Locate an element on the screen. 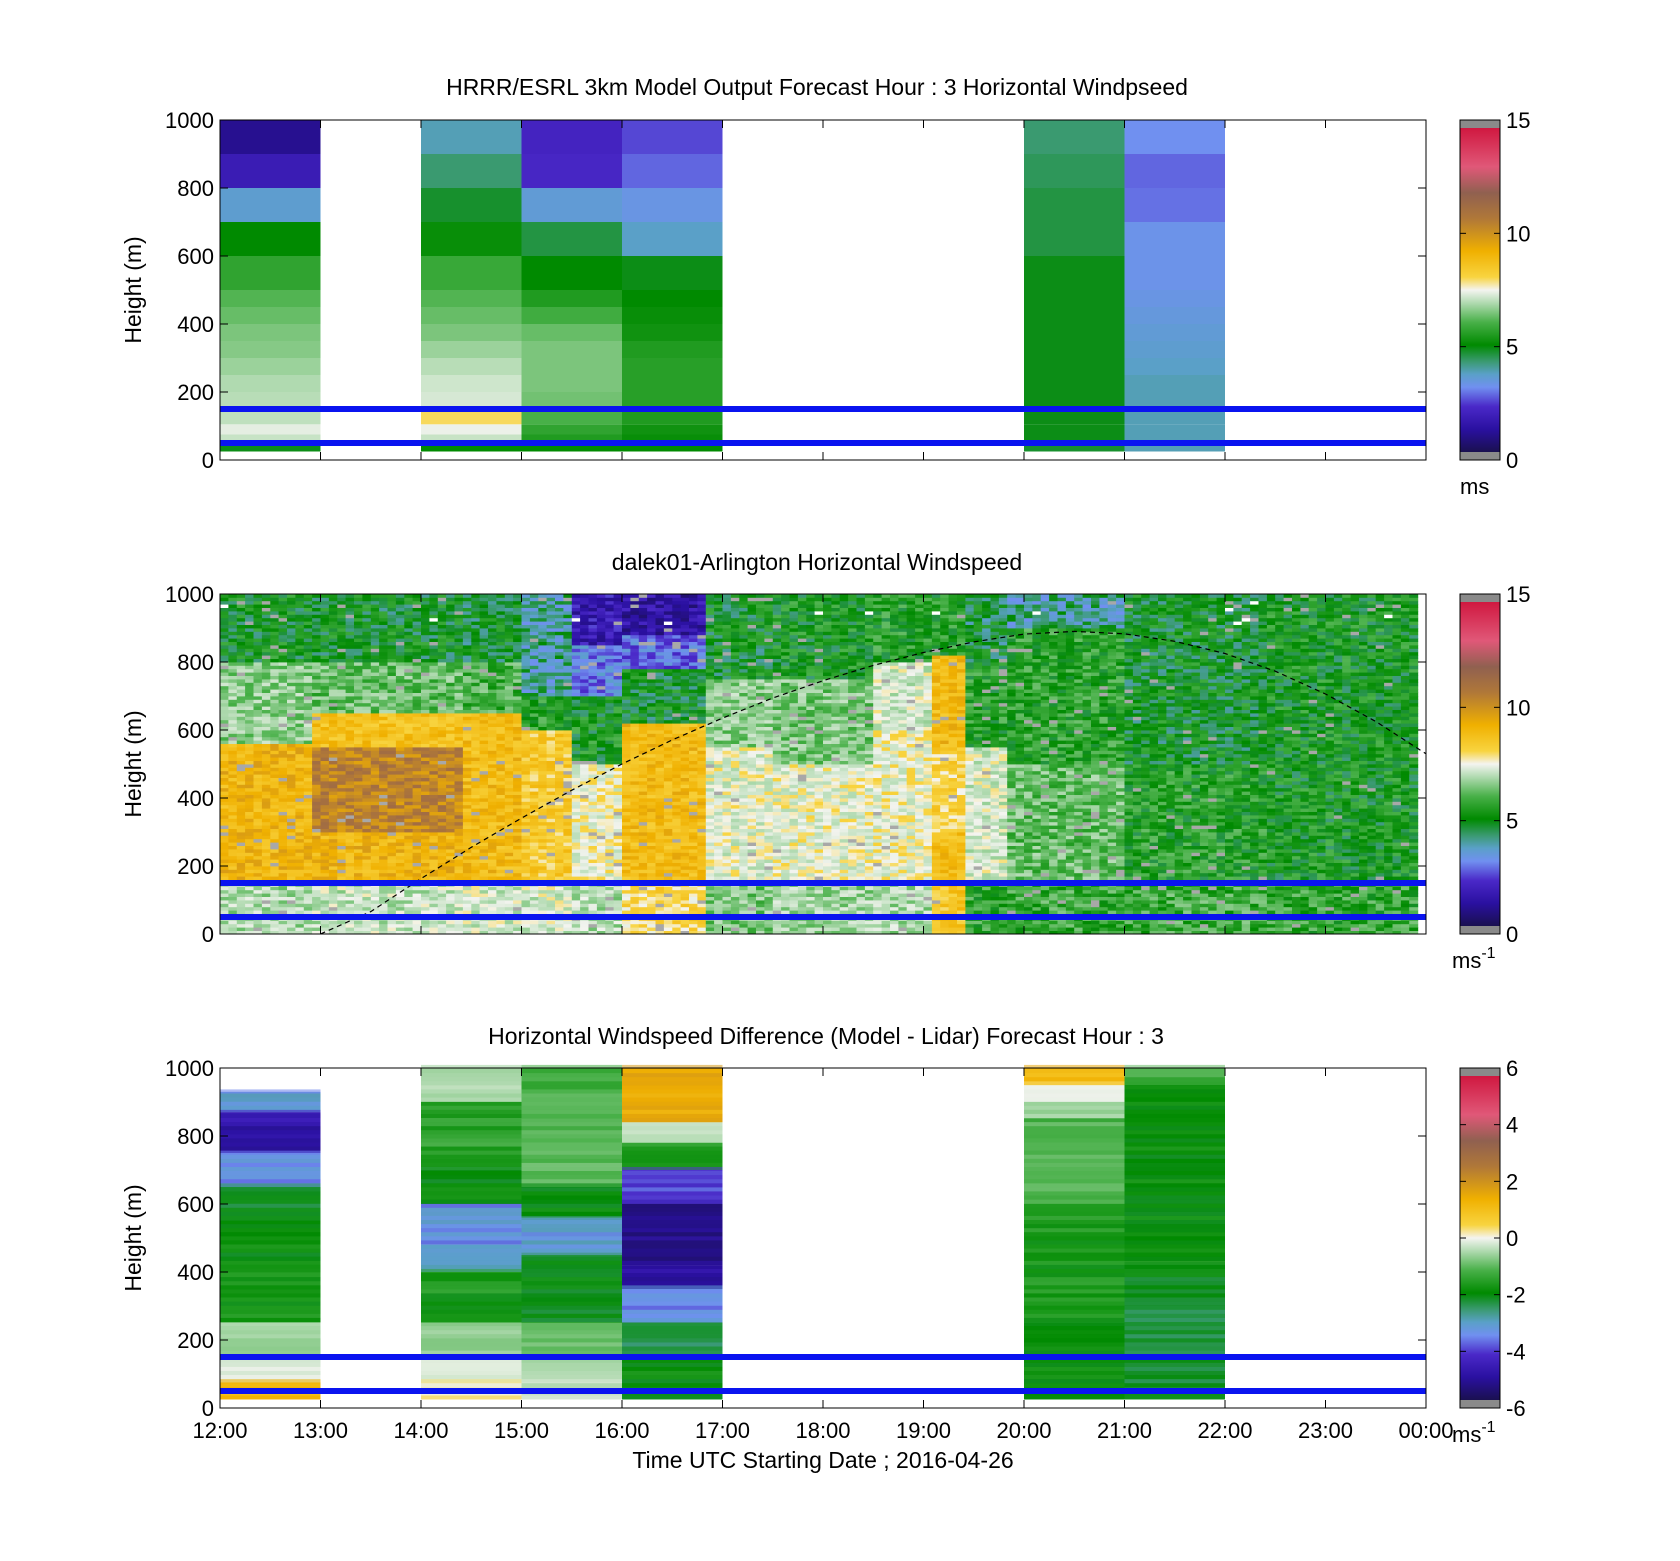 Image resolution: width=1680 pixels, height=1561 pixels. colorbar-gradient is located at coordinates (1480, 290).